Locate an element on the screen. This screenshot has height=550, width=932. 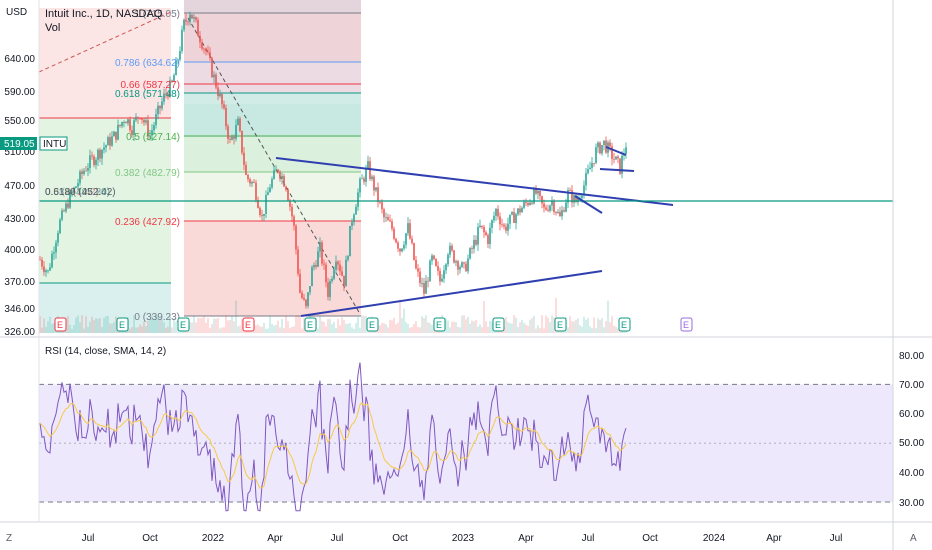
earnings-marker-box is located at coordinates (624, 324).